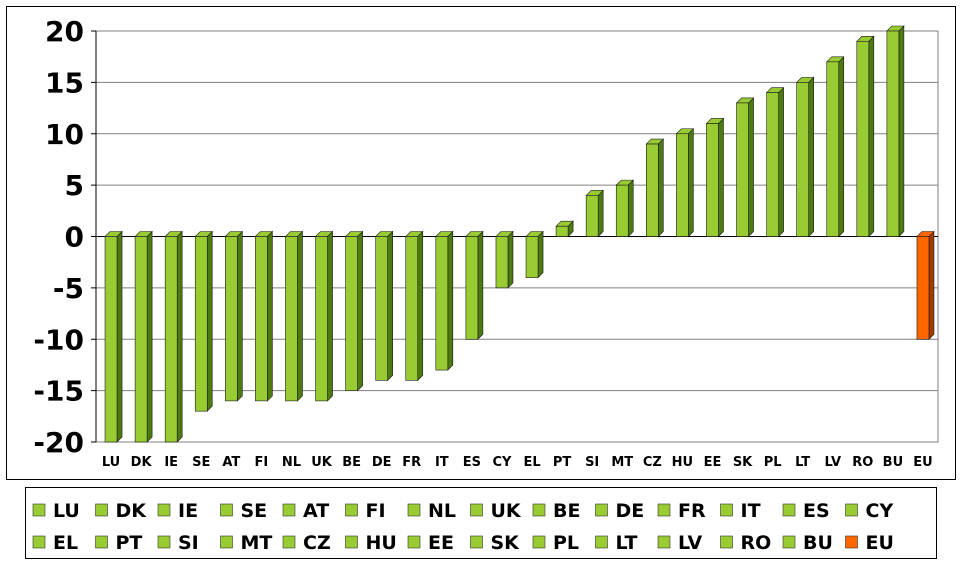 The image size is (963, 564). Describe the element at coordinates (506, 543) in the screenshot. I see `legend-label-SK: SK` at that location.